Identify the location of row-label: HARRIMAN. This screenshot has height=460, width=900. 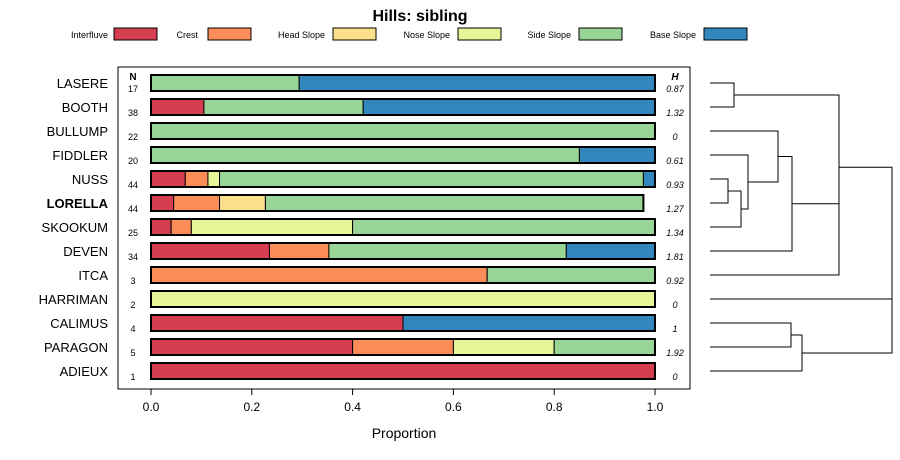
(73, 299).